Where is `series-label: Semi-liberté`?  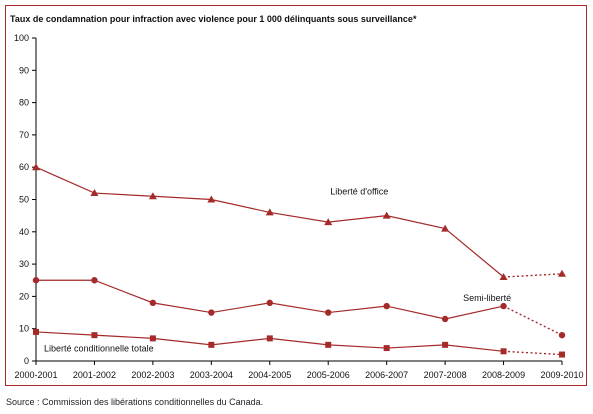
series-label: Semi-liberté is located at coordinates (487, 298).